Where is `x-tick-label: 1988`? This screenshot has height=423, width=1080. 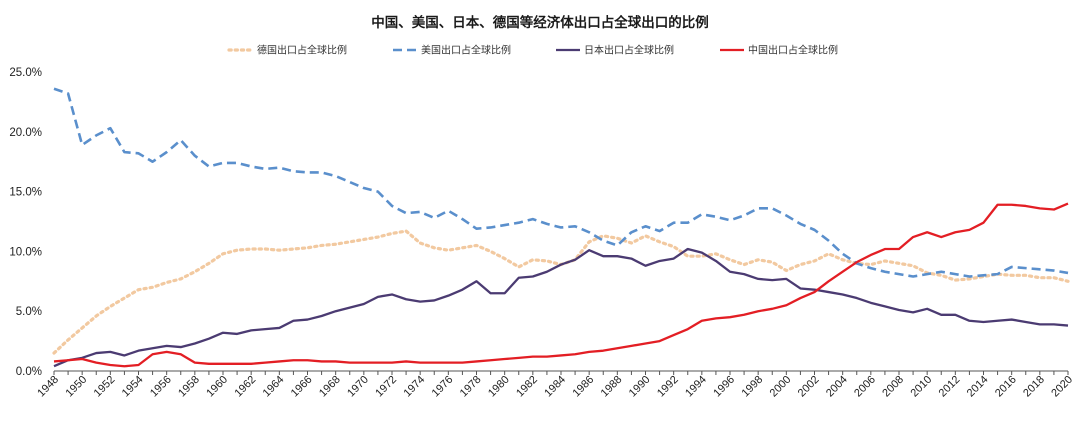
x-tick-label: 1988 is located at coordinates (612, 387).